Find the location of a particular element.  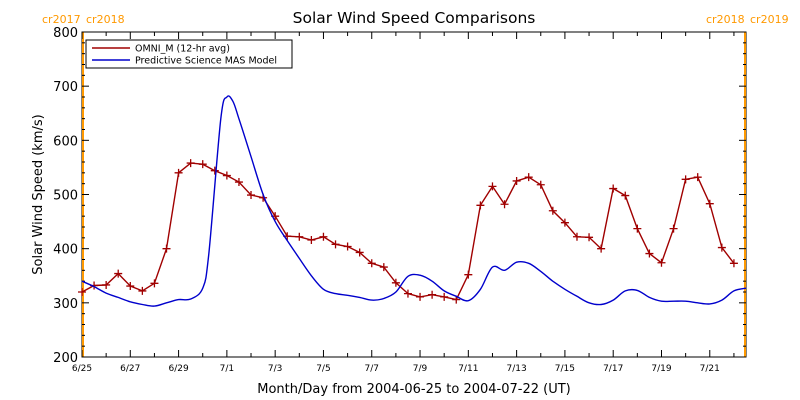

carrington-label-right: cr2018 is located at coordinates (105, 19).